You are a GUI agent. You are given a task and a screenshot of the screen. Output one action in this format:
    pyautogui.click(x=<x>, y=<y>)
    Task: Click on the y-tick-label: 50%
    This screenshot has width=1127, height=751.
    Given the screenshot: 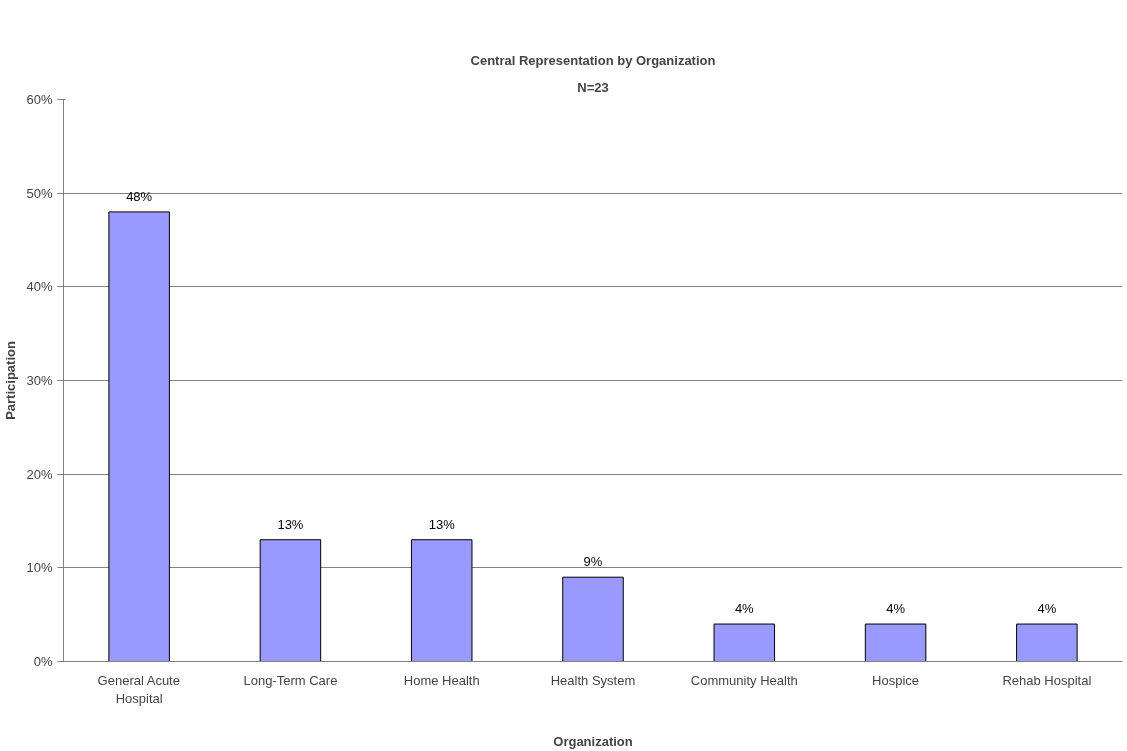 What is the action you would take?
    pyautogui.click(x=39, y=193)
    